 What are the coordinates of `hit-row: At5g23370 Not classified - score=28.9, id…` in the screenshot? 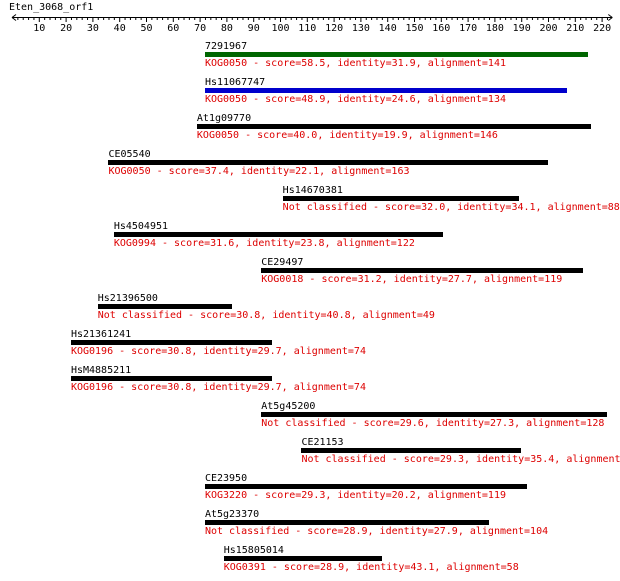 It's located at (310, 527).